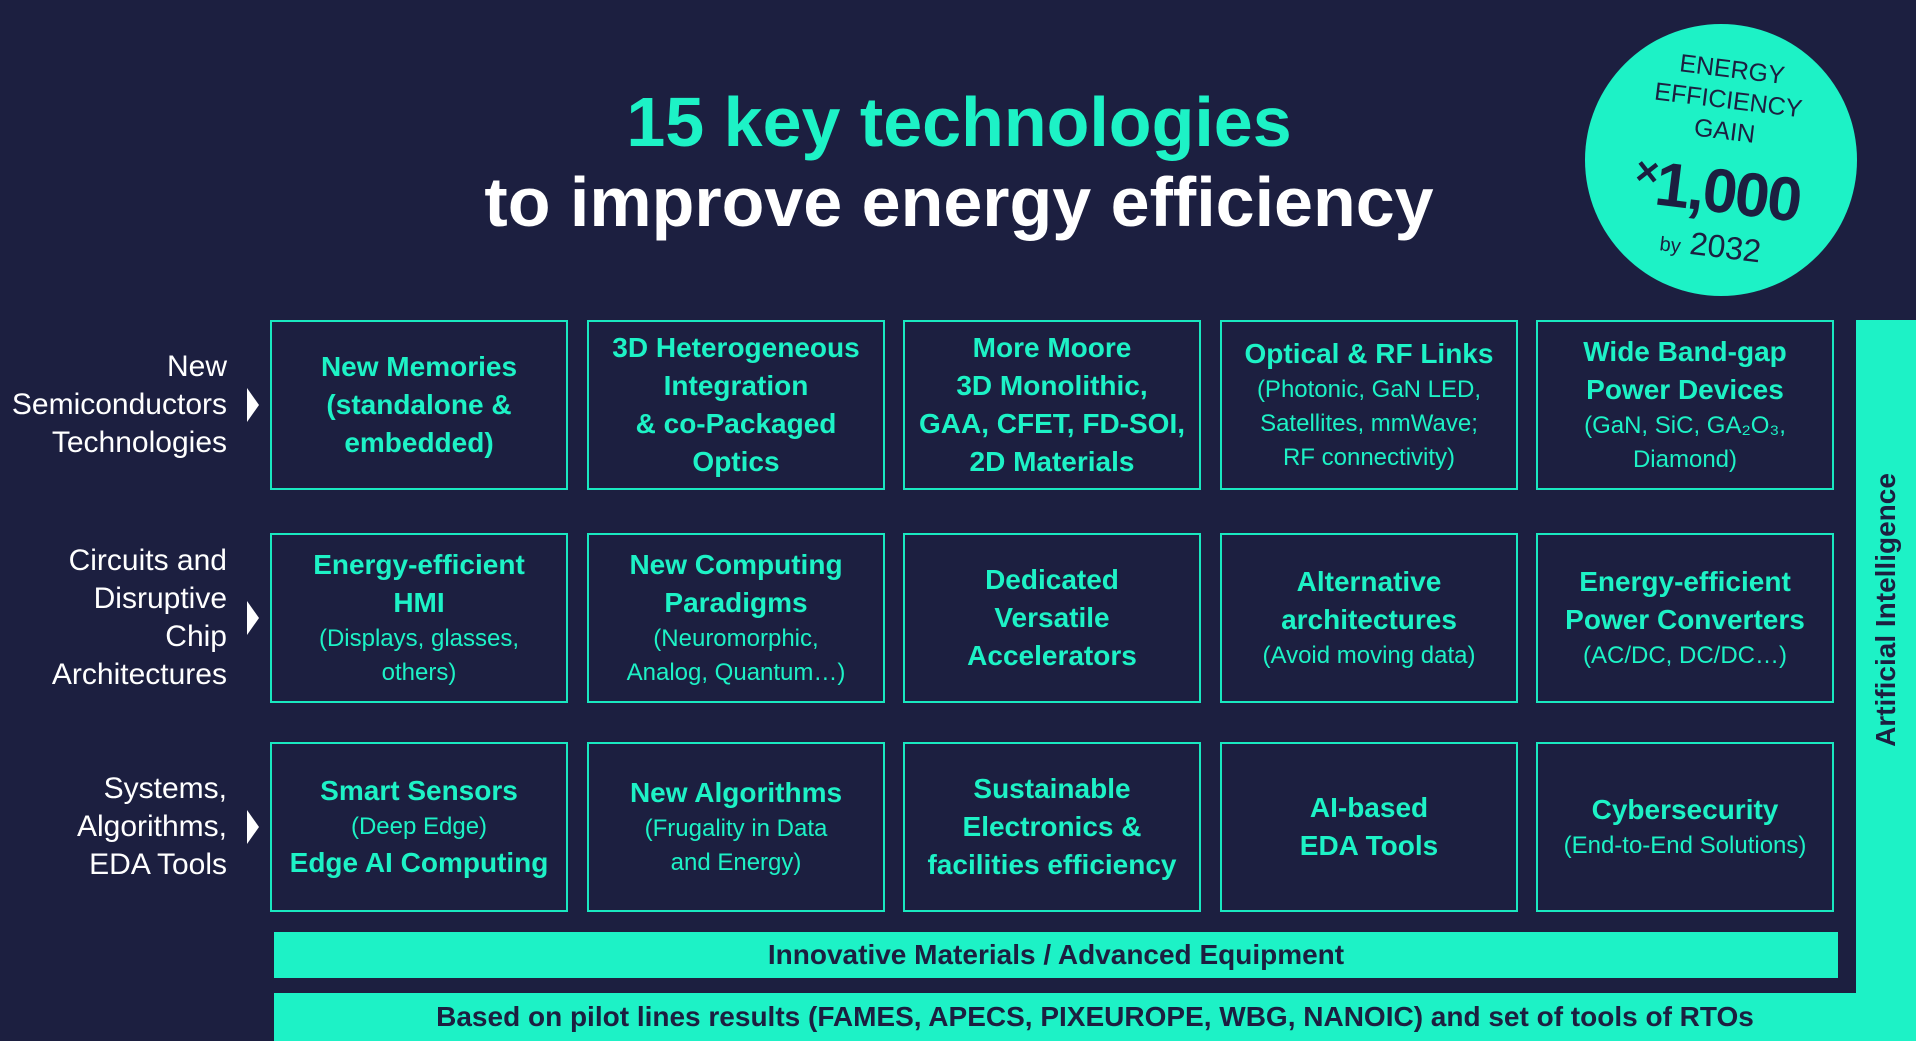 This screenshot has width=1916, height=1041. Describe the element at coordinates (736, 564) in the screenshot. I see `cell-line: New Computing` at that location.